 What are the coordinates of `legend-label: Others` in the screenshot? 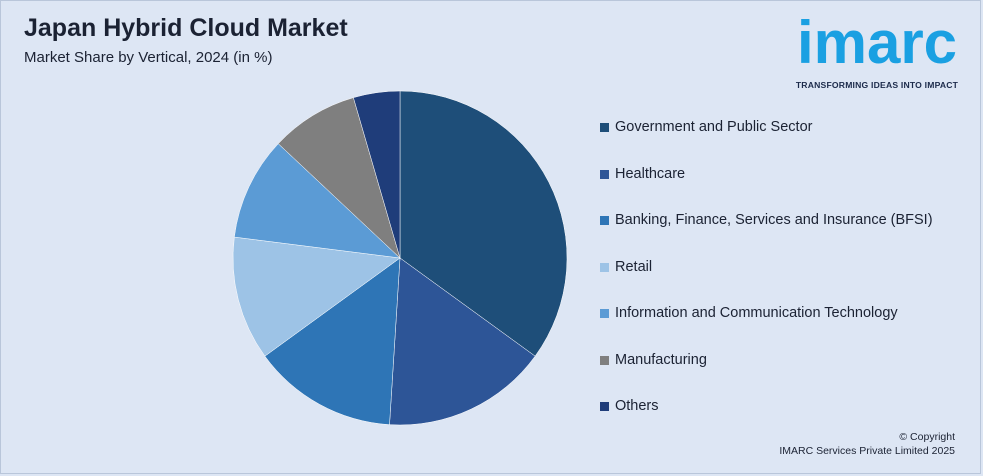 It's located at (637, 406).